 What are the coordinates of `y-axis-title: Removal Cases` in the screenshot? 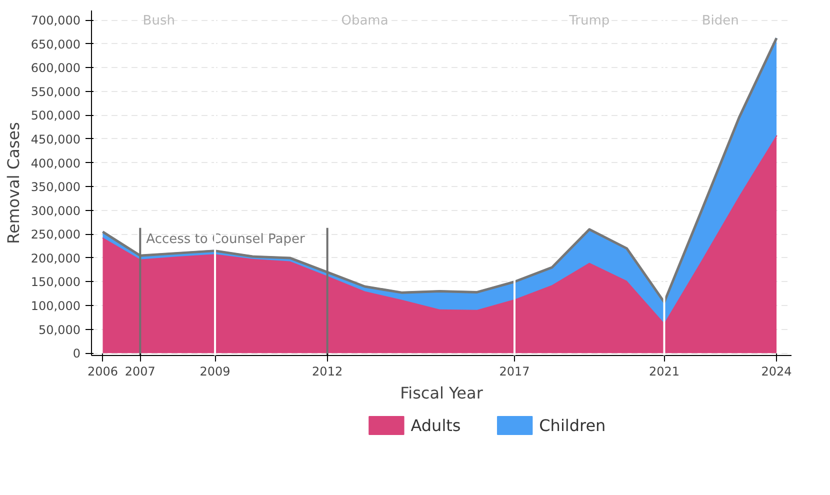 It's located at (13, 183).